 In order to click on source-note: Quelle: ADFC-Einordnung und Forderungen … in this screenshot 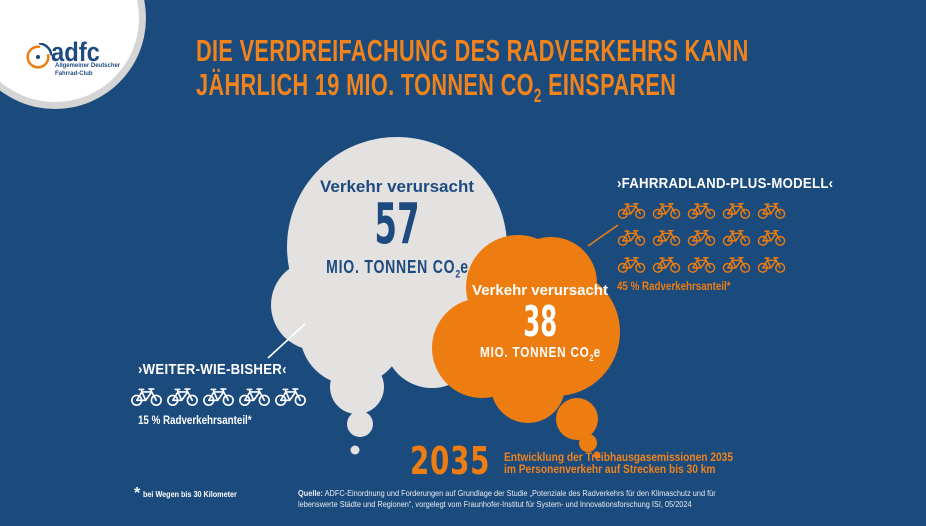, I will do `click(507, 499)`.